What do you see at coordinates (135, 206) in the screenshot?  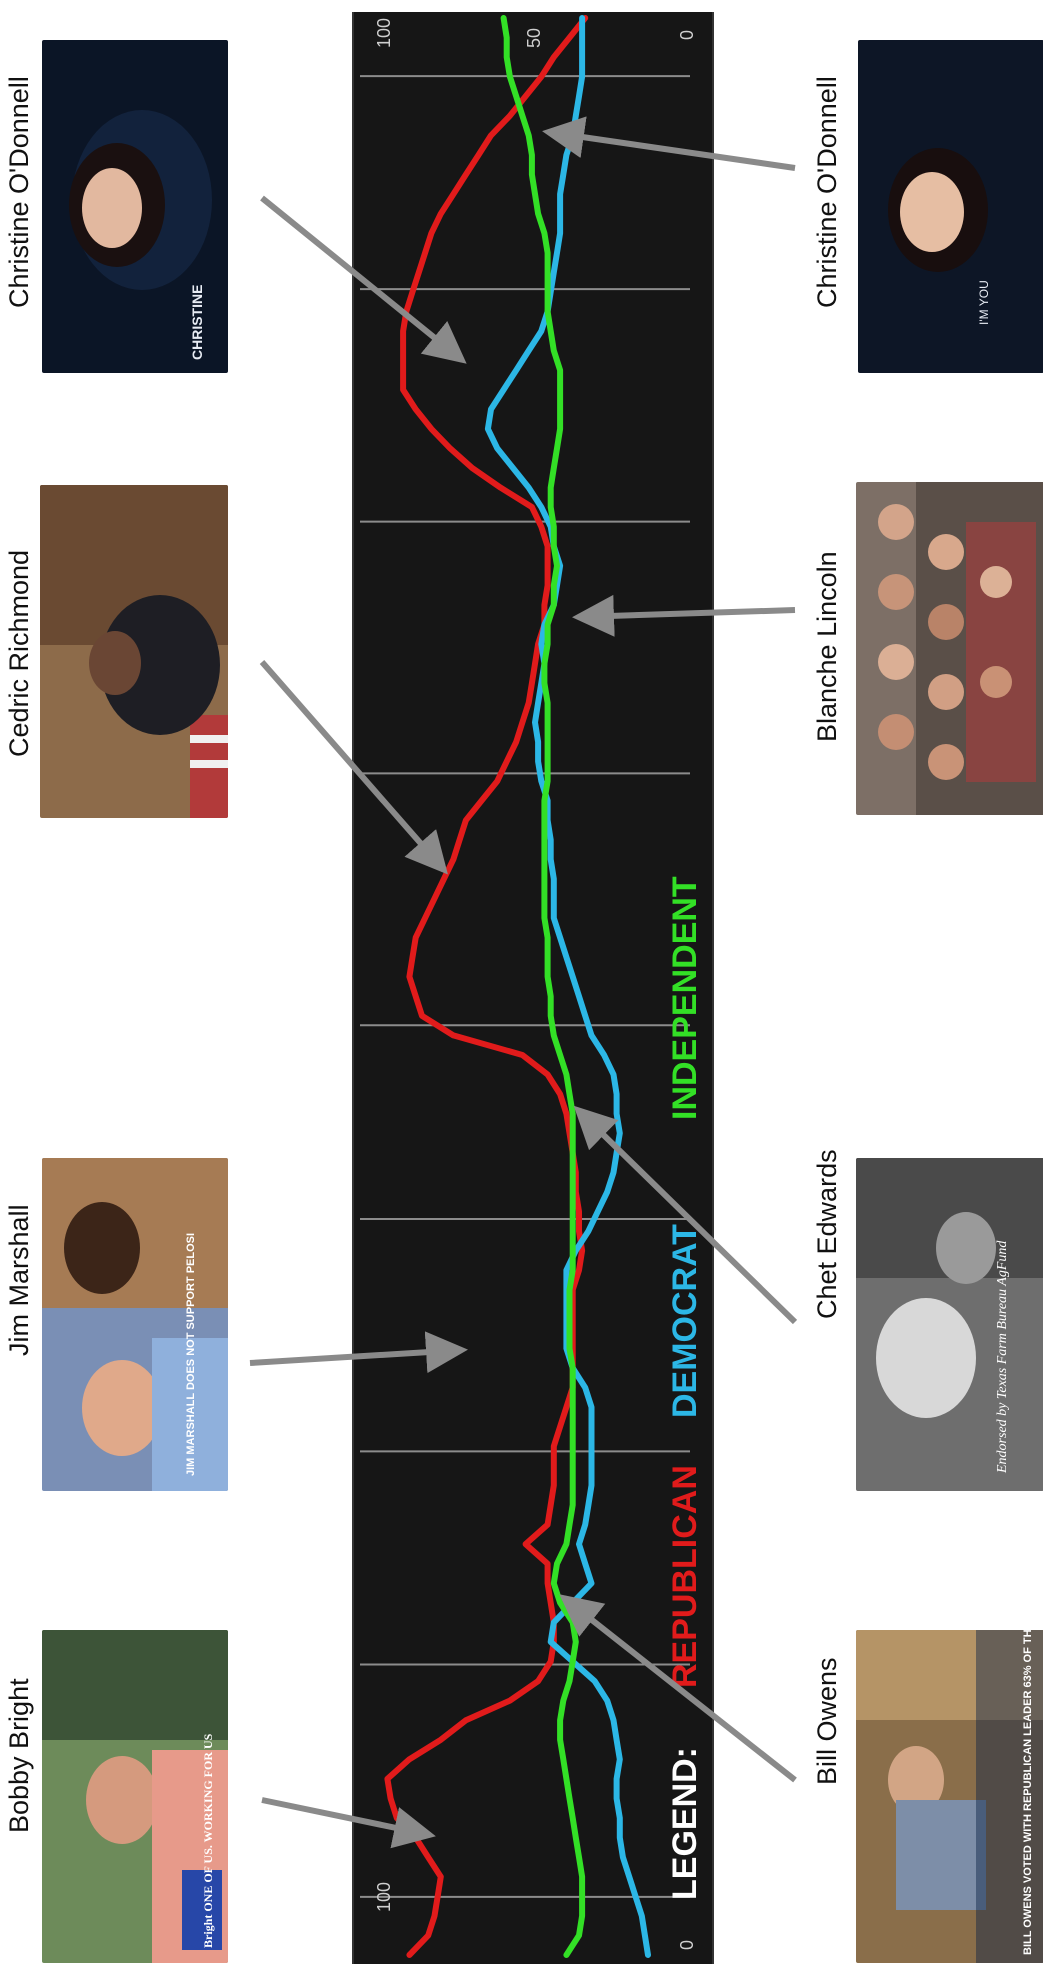 I see `ad-thumbnail-odonnell-left: CHRISTINE` at bounding box center [135, 206].